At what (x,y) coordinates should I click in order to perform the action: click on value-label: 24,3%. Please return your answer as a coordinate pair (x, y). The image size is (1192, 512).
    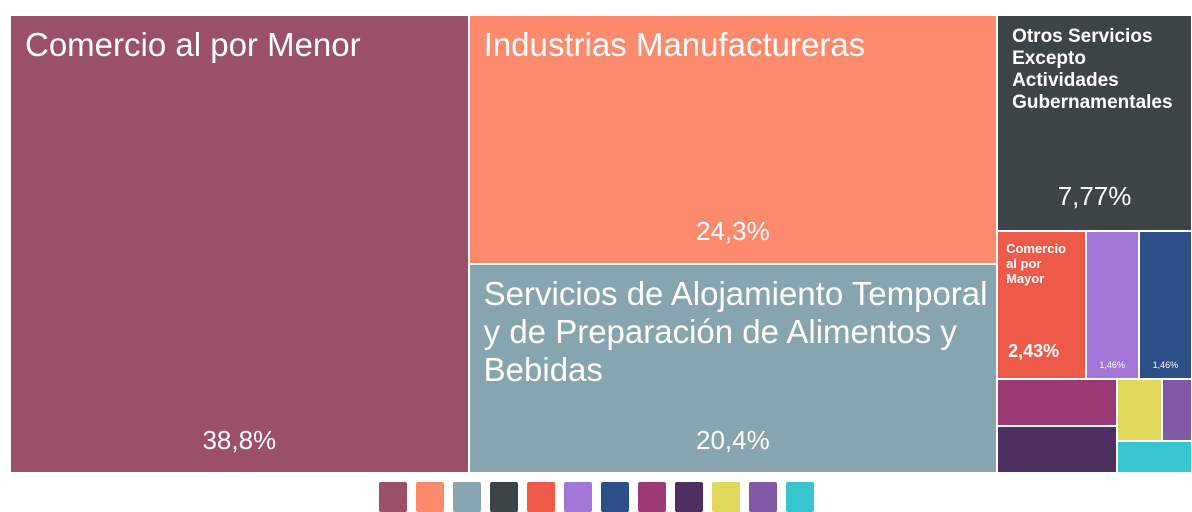
    Looking at the image, I should click on (732, 230).